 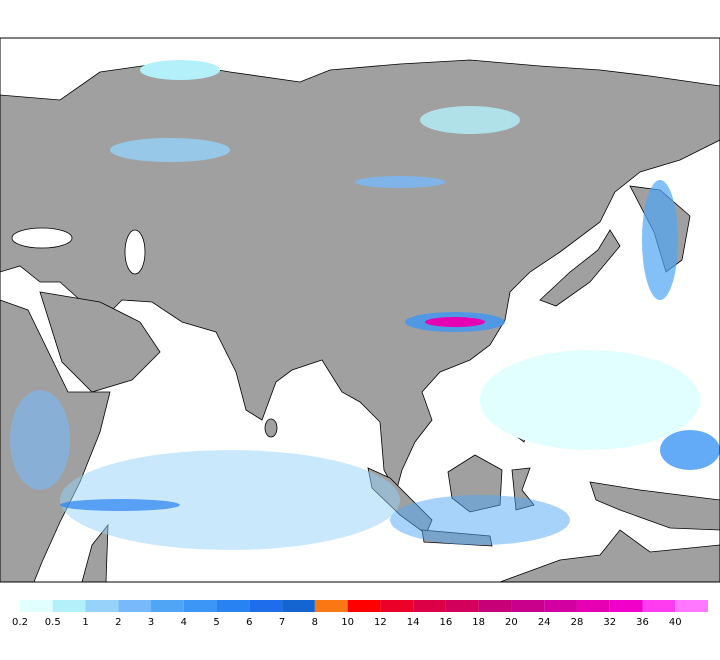 What do you see at coordinates (478, 622) in the screenshot?
I see `colorbar-label: 18` at bounding box center [478, 622].